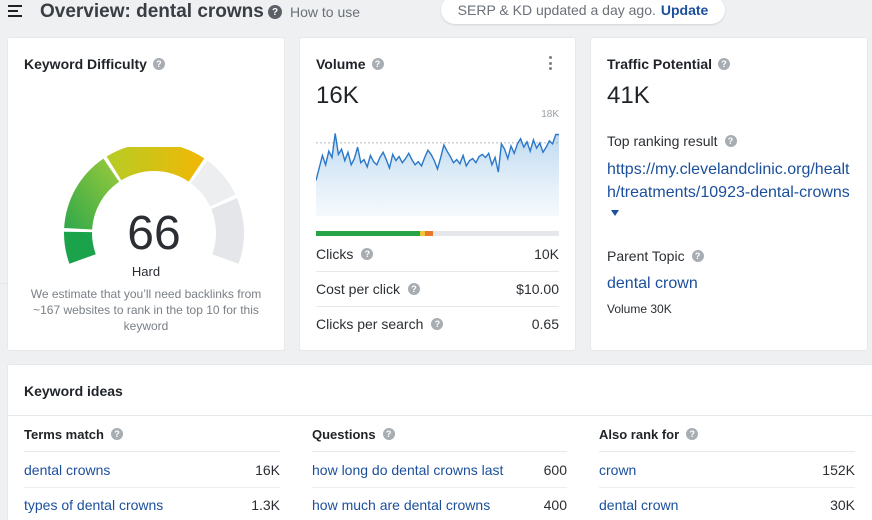 The width and height of the screenshot is (872, 520). Describe the element at coordinates (337, 95) in the screenshot. I see `volume-value: 16K` at that location.